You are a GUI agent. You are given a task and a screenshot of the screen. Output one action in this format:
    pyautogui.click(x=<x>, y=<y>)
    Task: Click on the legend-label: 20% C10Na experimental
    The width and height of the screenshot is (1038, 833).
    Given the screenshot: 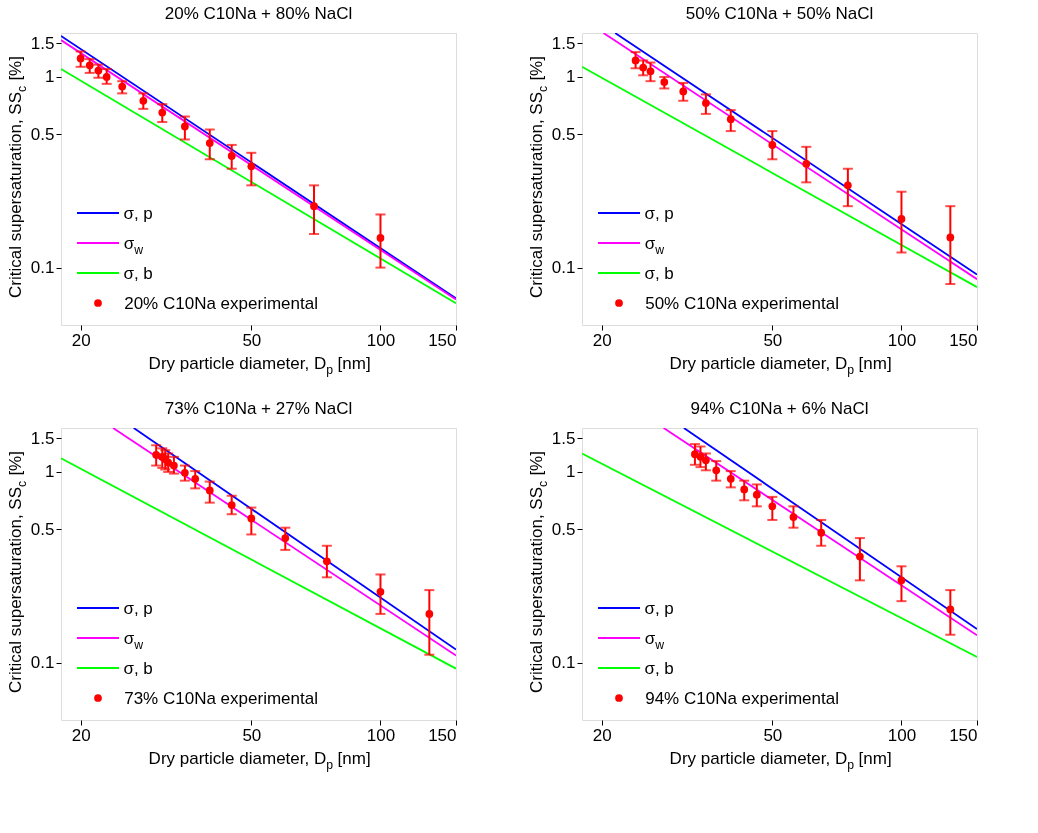 What is the action you would take?
    pyautogui.click(x=221, y=303)
    